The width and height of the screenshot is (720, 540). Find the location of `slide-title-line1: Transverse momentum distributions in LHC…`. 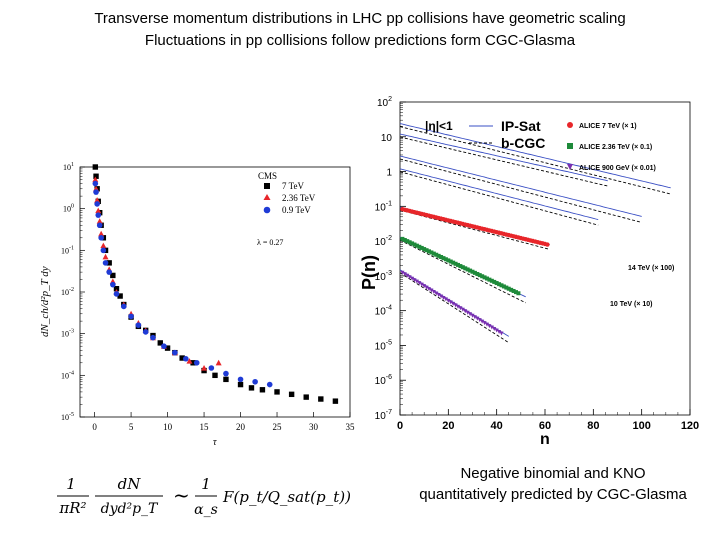

slide-title-line1: Transverse momentum distributions in LHC… is located at coordinates (360, 18).